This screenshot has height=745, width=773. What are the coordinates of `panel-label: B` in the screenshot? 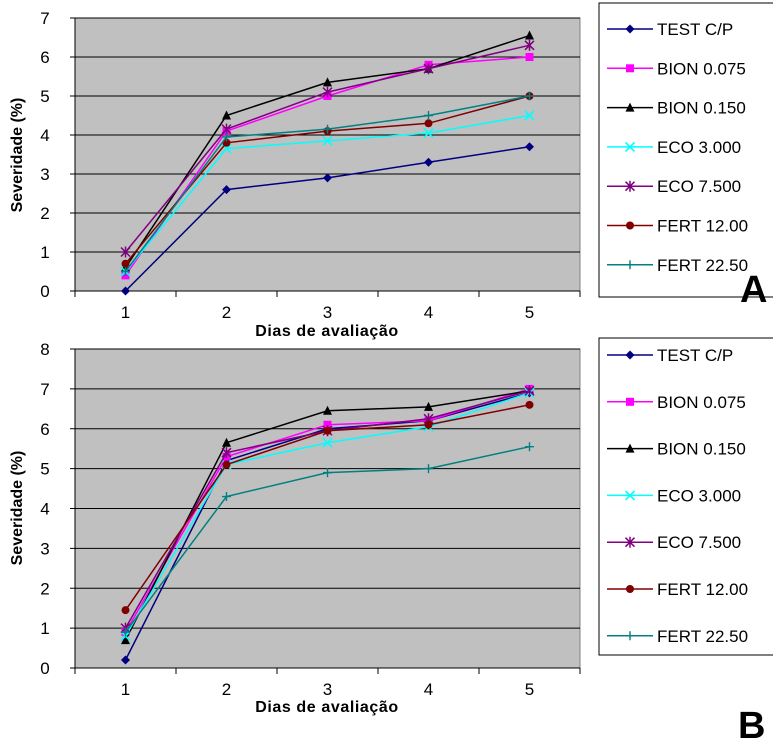 It's located at (751, 725).